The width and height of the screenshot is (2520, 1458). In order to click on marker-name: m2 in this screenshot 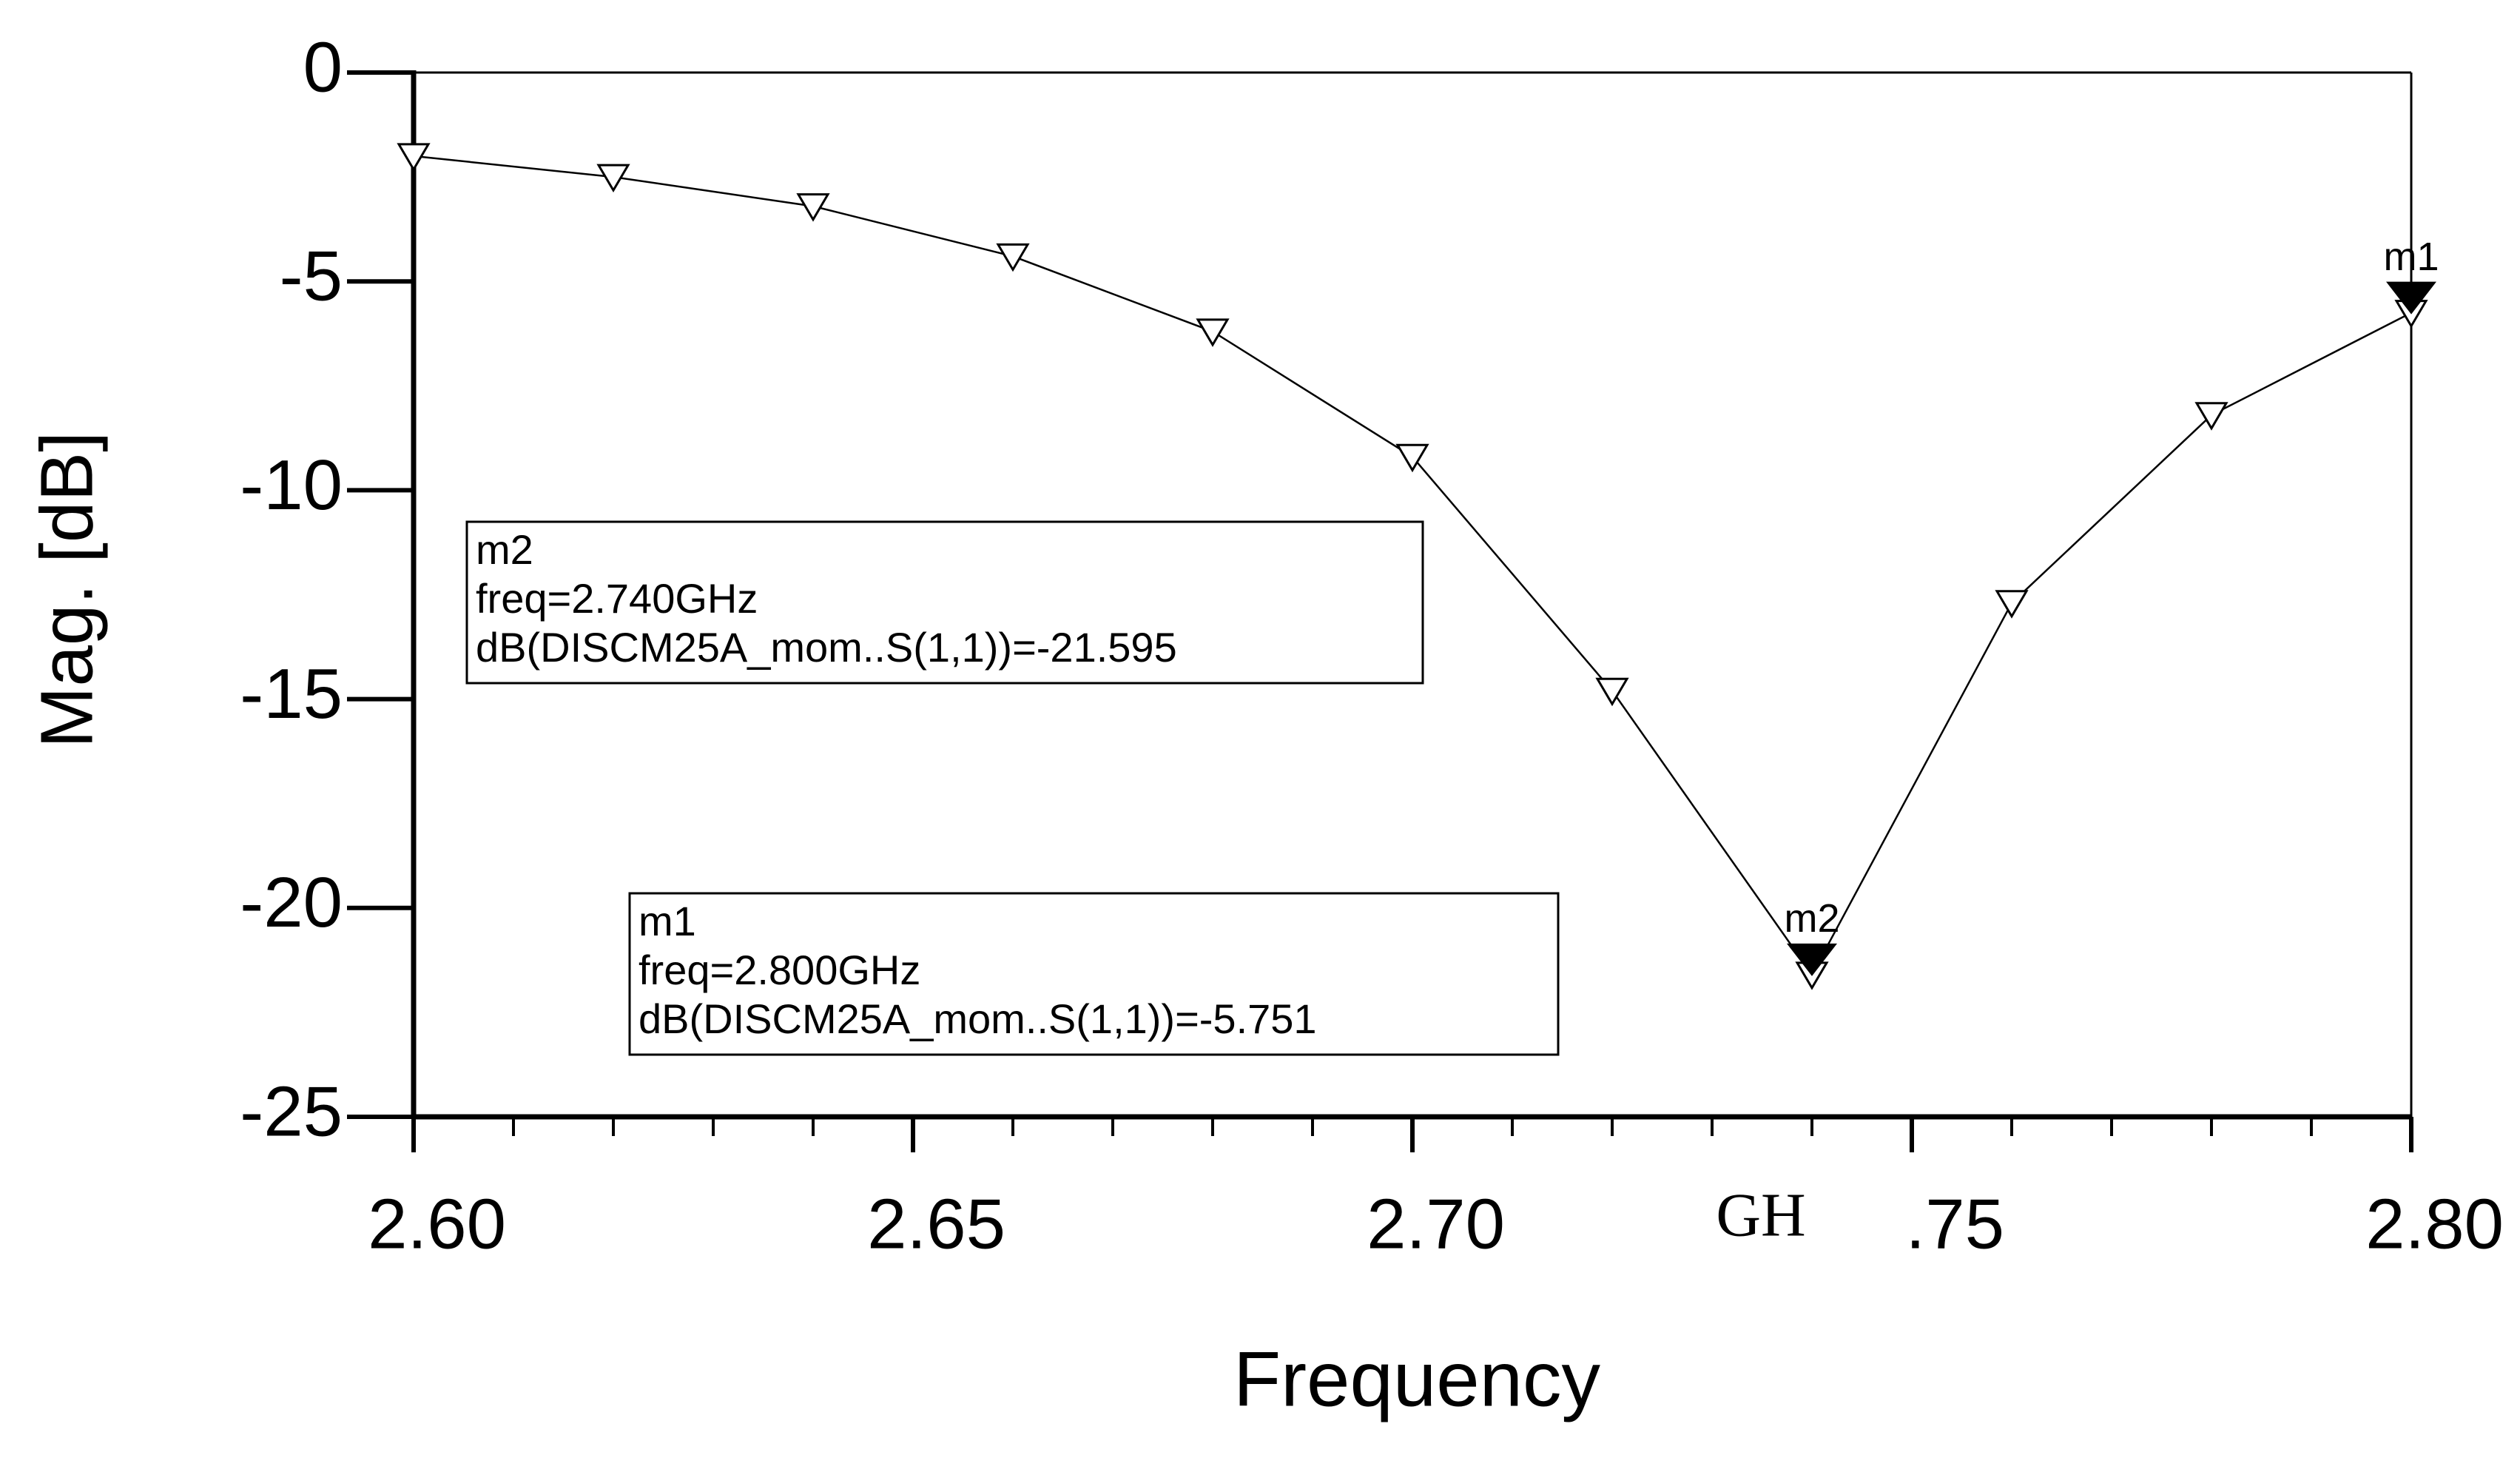, I will do `click(1811, 918)`.